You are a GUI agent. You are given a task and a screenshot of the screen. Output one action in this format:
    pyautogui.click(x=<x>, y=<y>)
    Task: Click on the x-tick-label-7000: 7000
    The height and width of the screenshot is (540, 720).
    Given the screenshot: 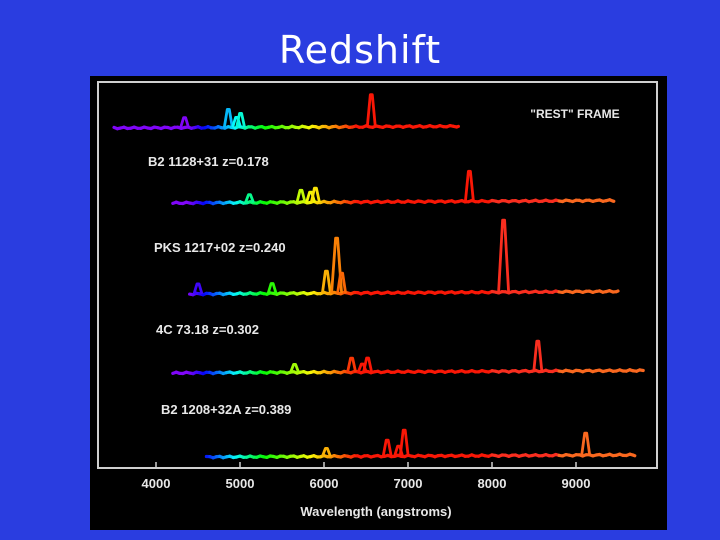 What is the action you would take?
    pyautogui.click(x=408, y=483)
    